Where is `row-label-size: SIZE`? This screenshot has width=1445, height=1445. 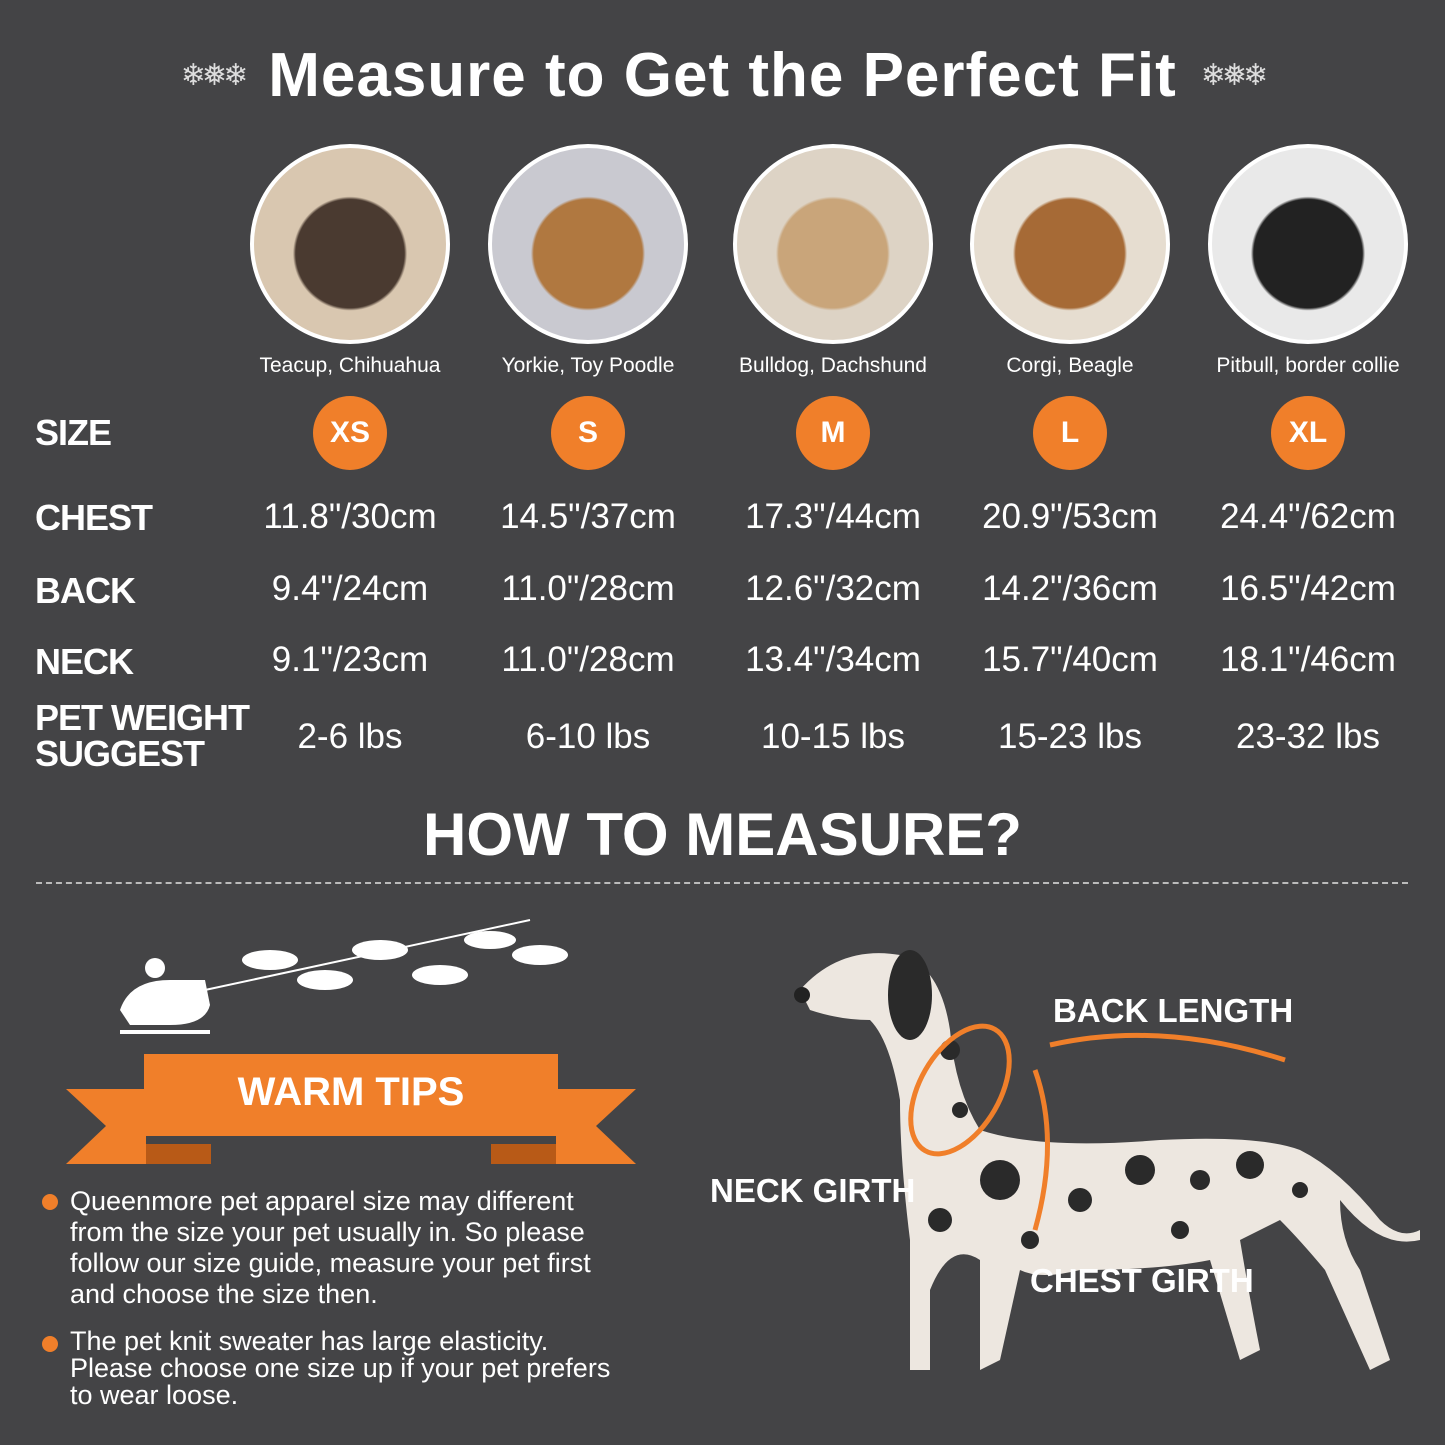 row-label-size: SIZE is located at coordinates (73, 432).